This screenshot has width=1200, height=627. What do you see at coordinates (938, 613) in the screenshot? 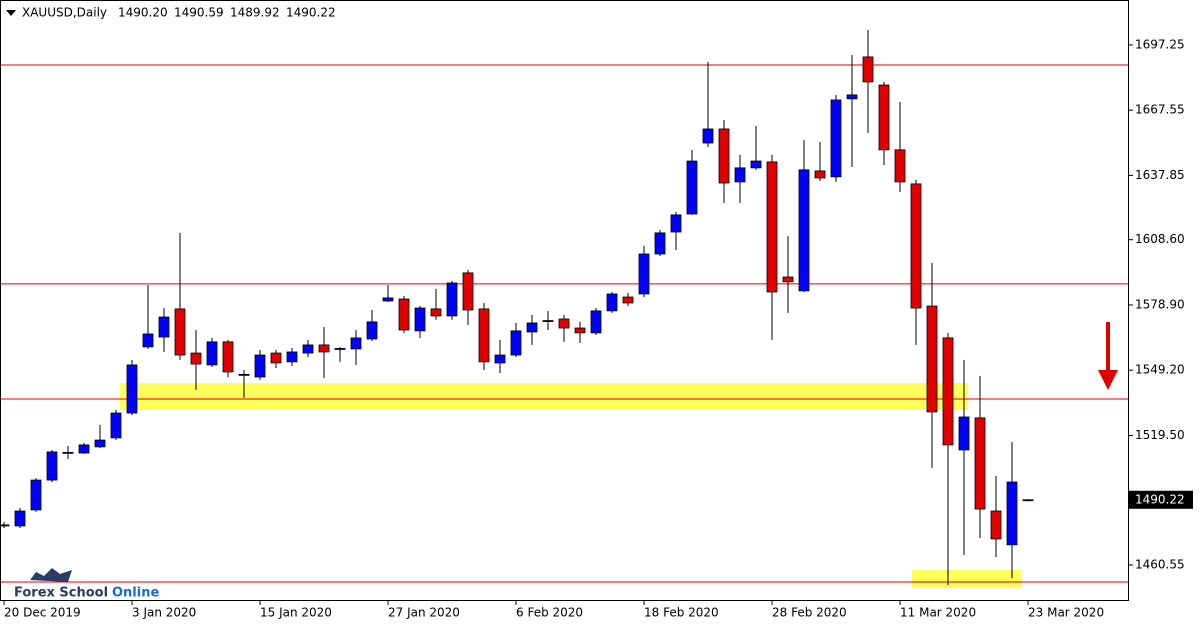
I see `x-tick-label: 11 Mar 2020` at bounding box center [938, 613].